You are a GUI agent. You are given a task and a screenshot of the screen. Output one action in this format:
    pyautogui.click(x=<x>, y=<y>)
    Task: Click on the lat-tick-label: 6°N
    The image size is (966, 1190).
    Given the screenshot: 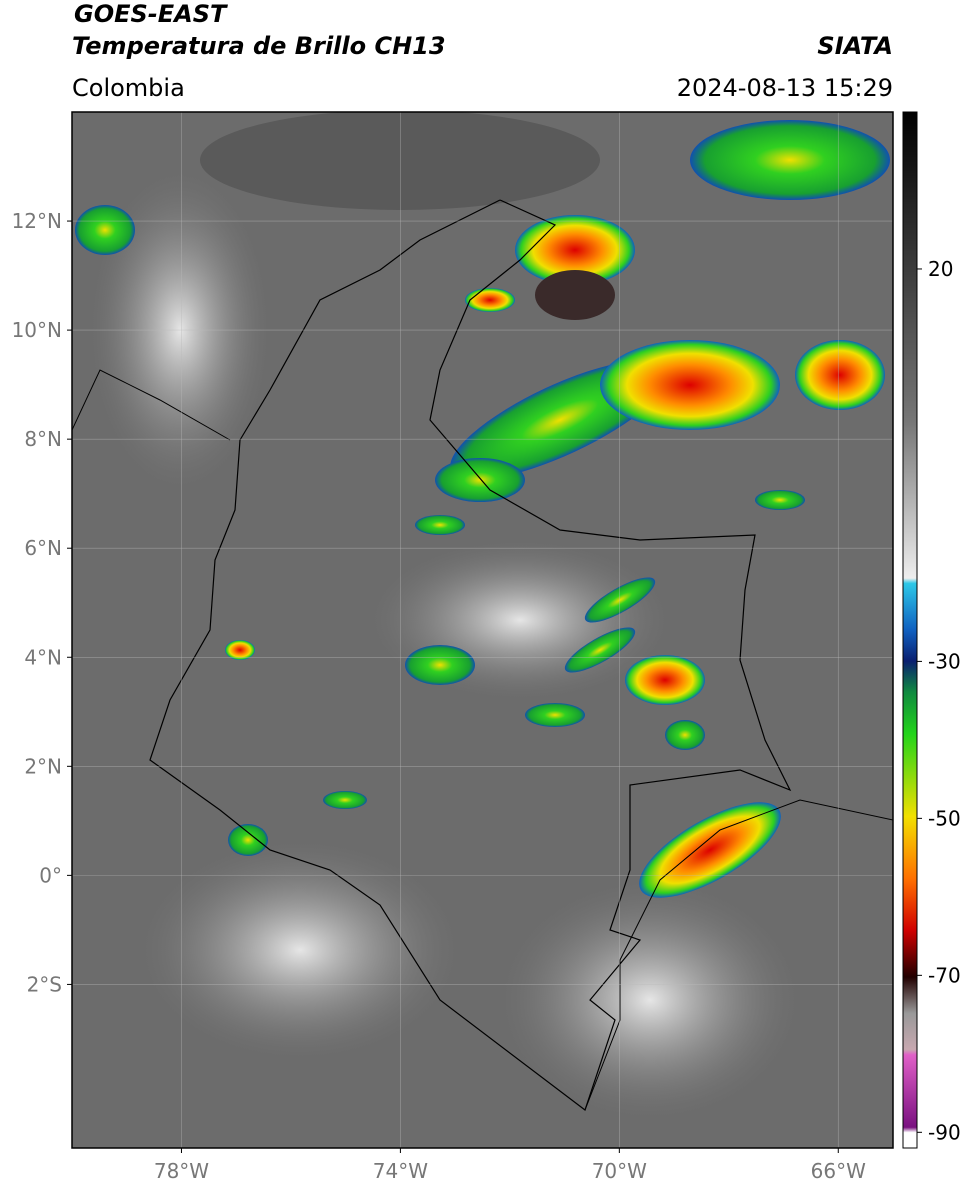 What is the action you would take?
    pyautogui.click(x=43, y=548)
    